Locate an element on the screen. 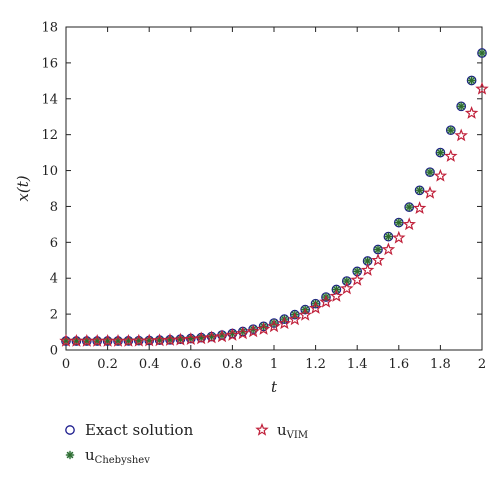  y-tick-label: 16 is located at coordinates (49, 63).